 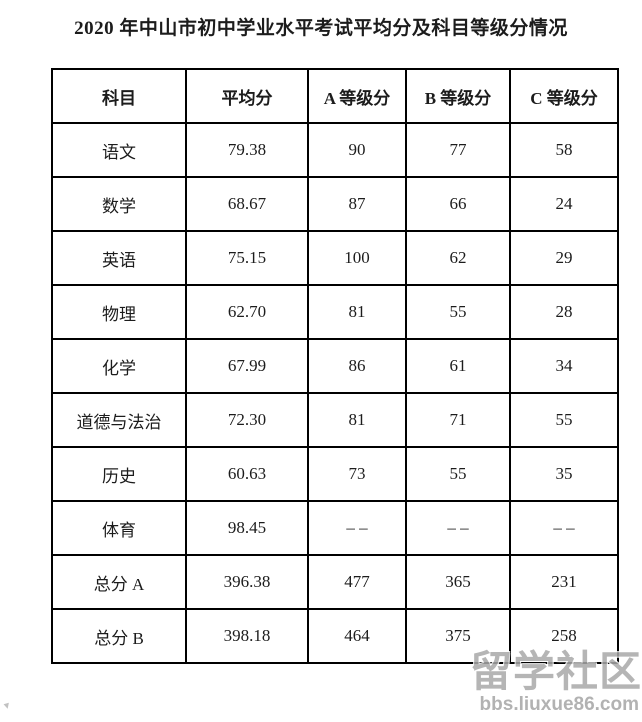 I want to click on table-row: 语文 79.38 90 77 58, so click(x=335, y=150).